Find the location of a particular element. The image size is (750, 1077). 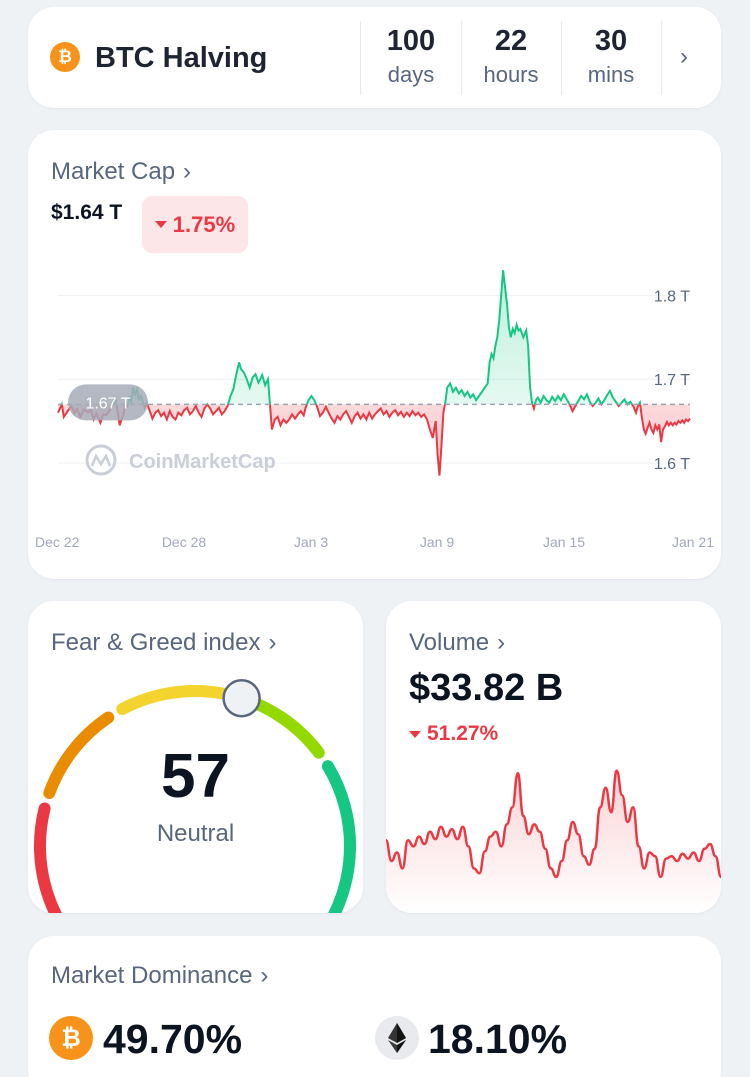

coinmarketcap-watermark: CoinMarketCap is located at coordinates (180, 460).